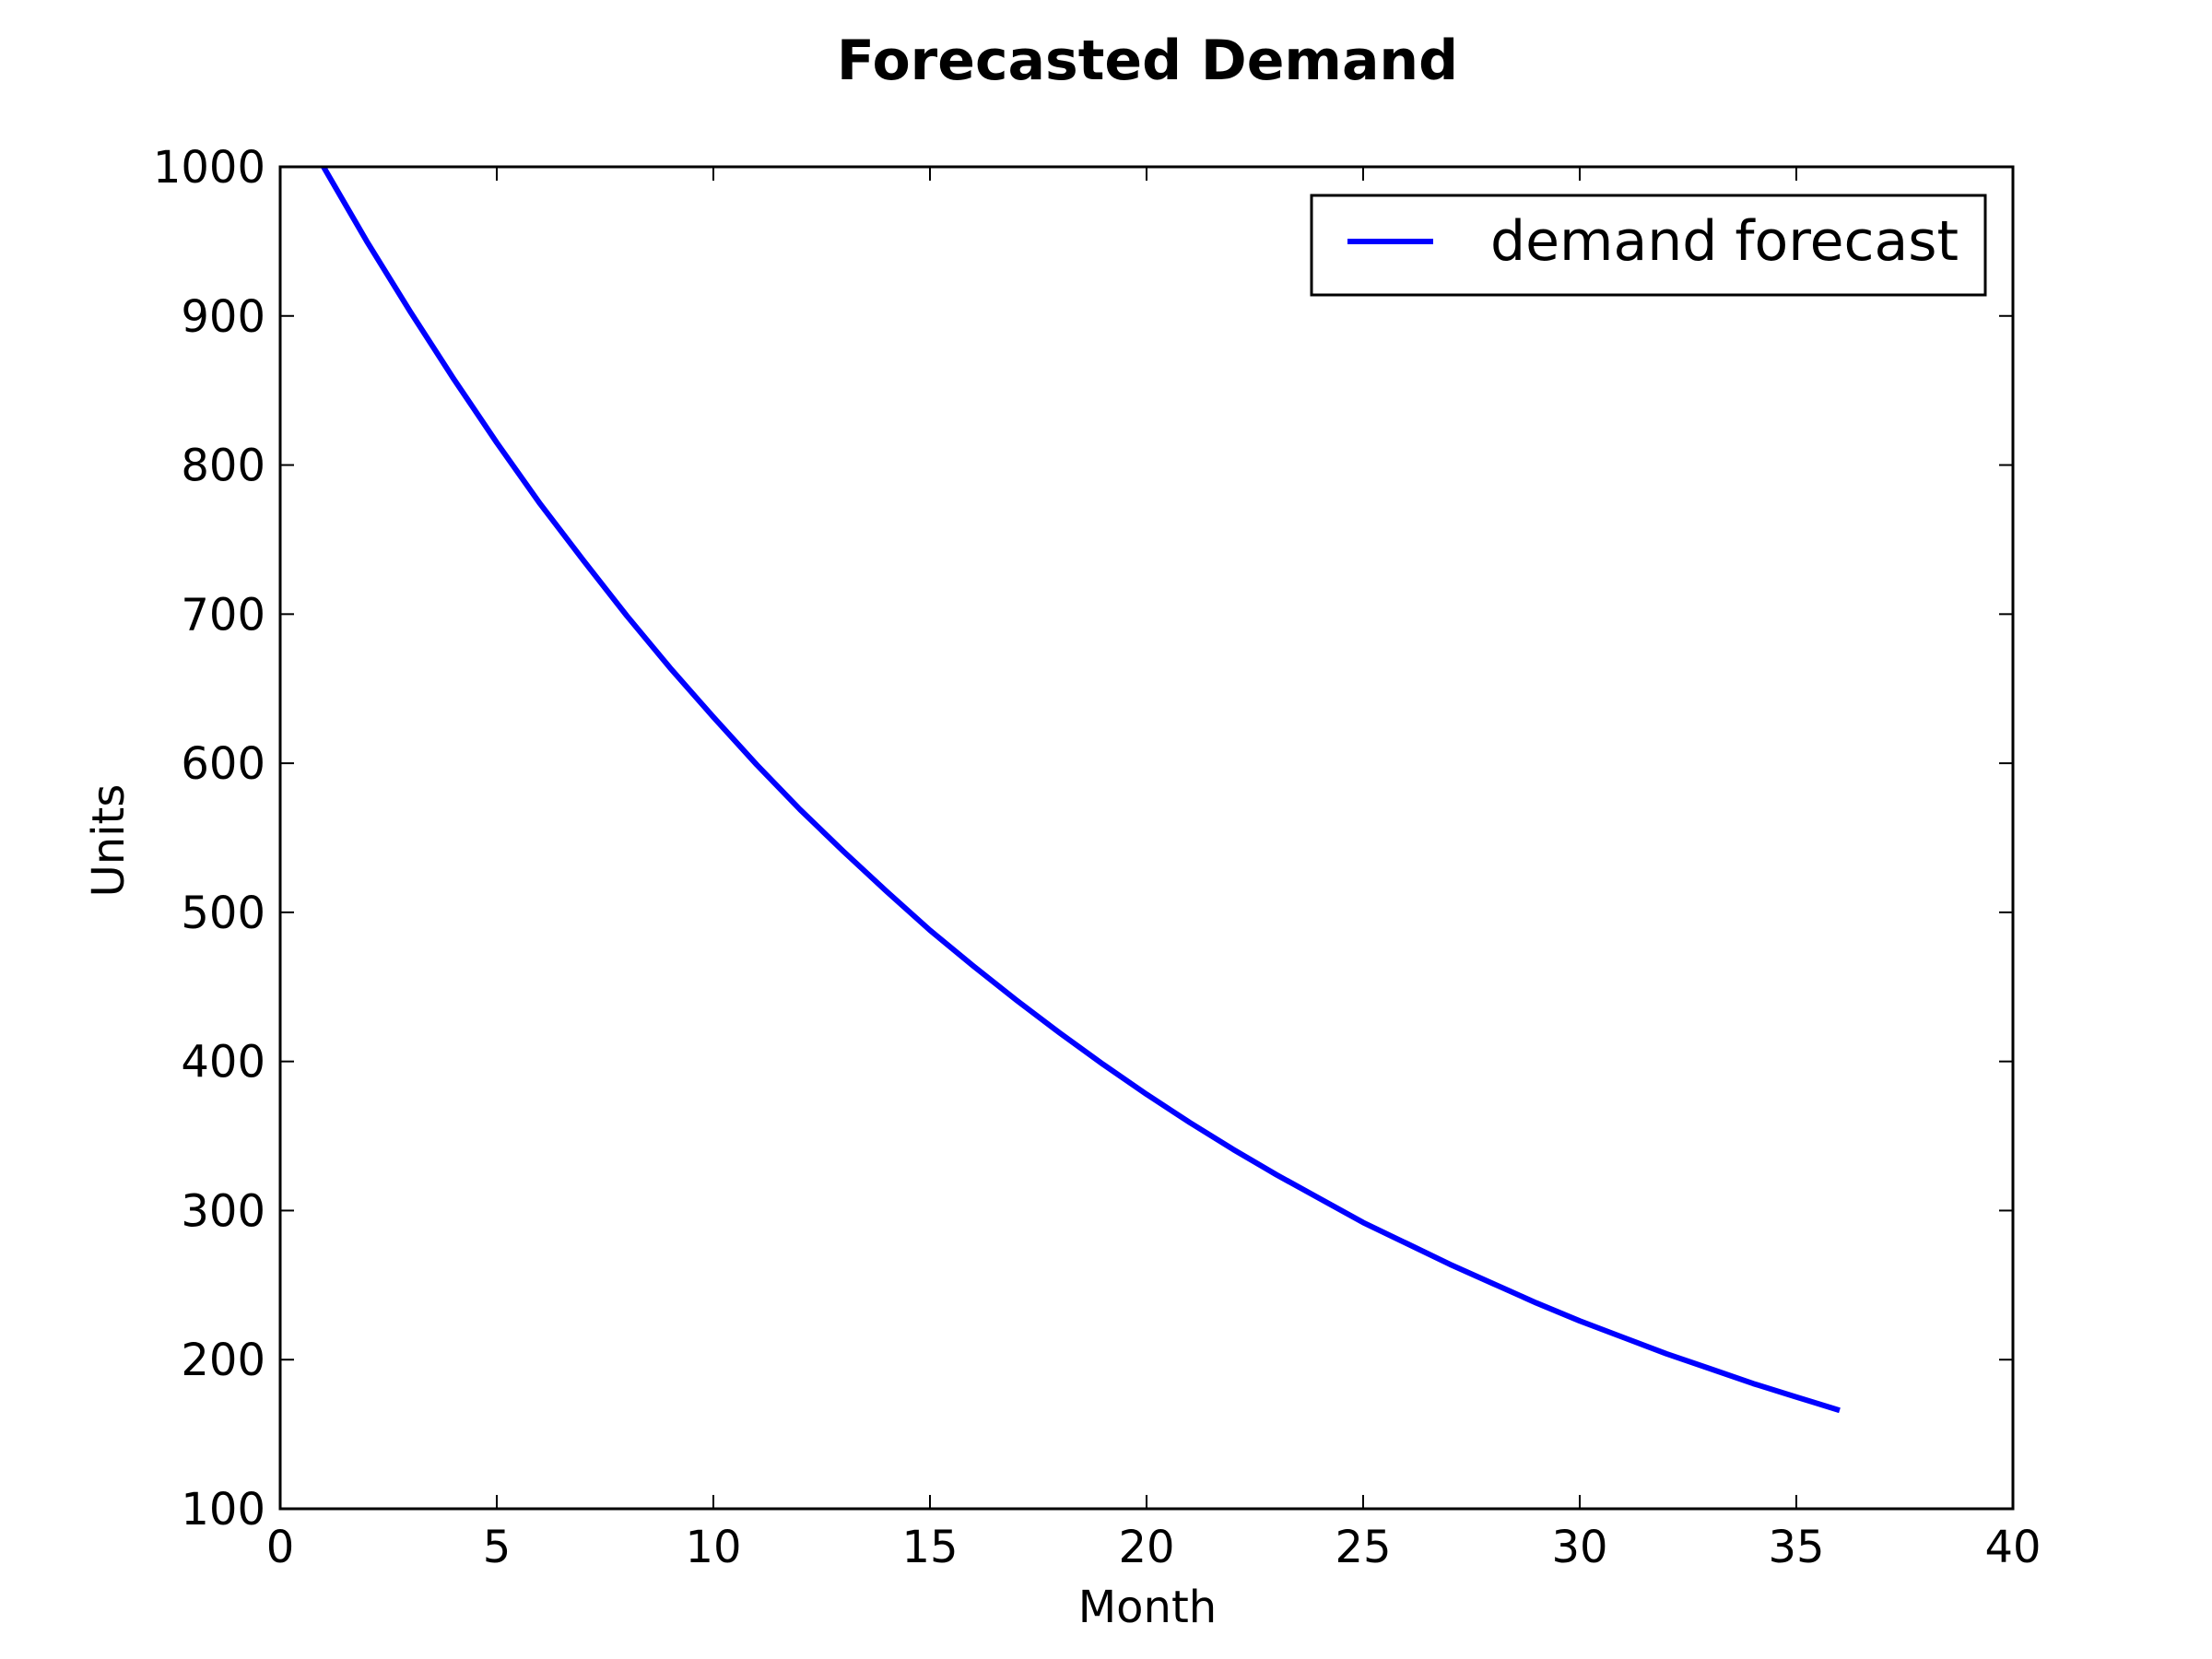  What do you see at coordinates (929, 1547) in the screenshot?
I see `x-tick-label: 15` at bounding box center [929, 1547].